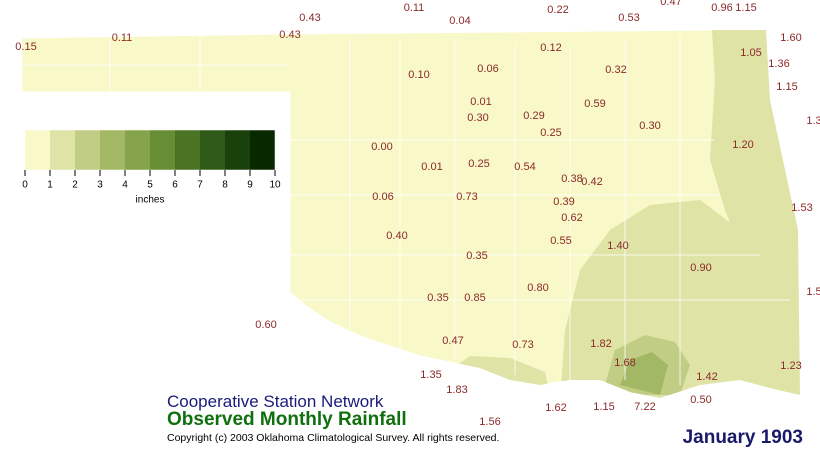  Describe the element at coordinates (591, 182) in the screenshot. I see `station-value: 0.42` at that location.